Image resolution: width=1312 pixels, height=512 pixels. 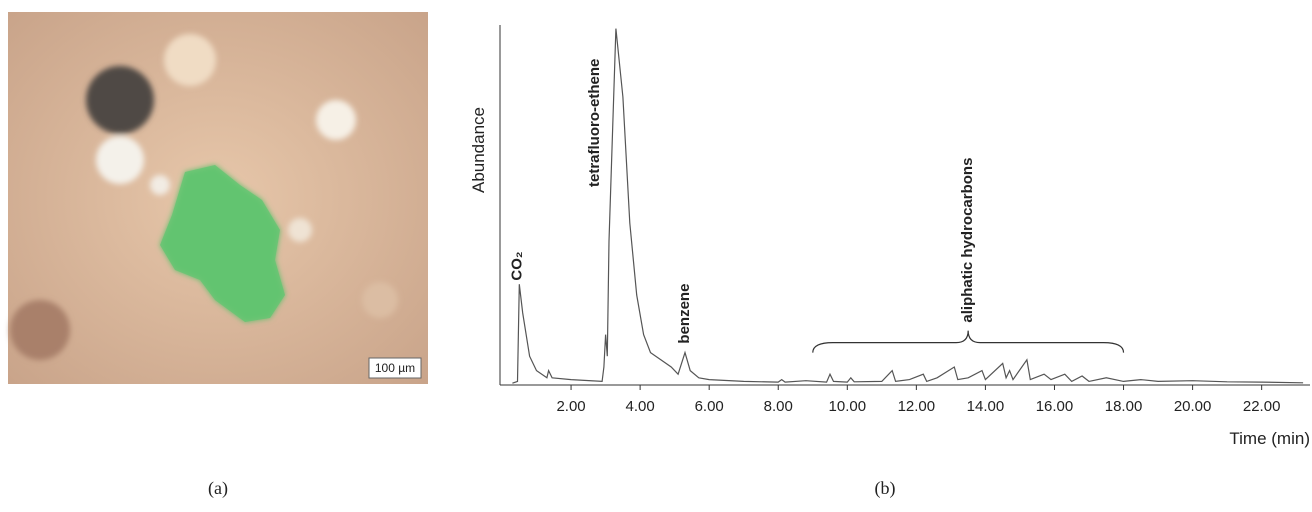 I want to click on x-tick-label: 10.00, so click(x=848, y=406).